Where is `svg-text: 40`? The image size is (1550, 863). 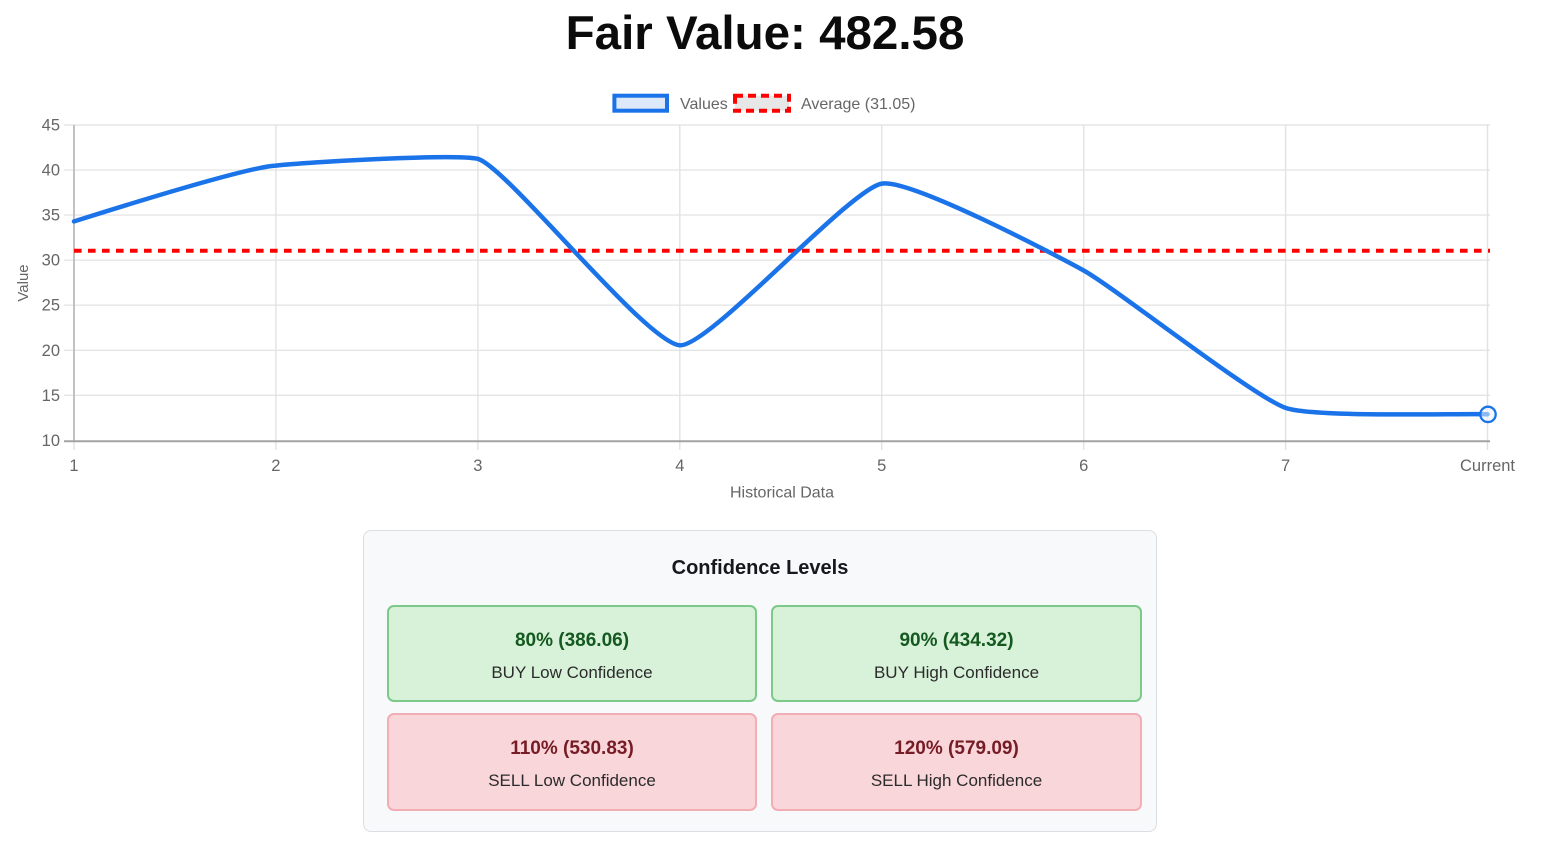
svg-text: 40 is located at coordinates (51, 171).